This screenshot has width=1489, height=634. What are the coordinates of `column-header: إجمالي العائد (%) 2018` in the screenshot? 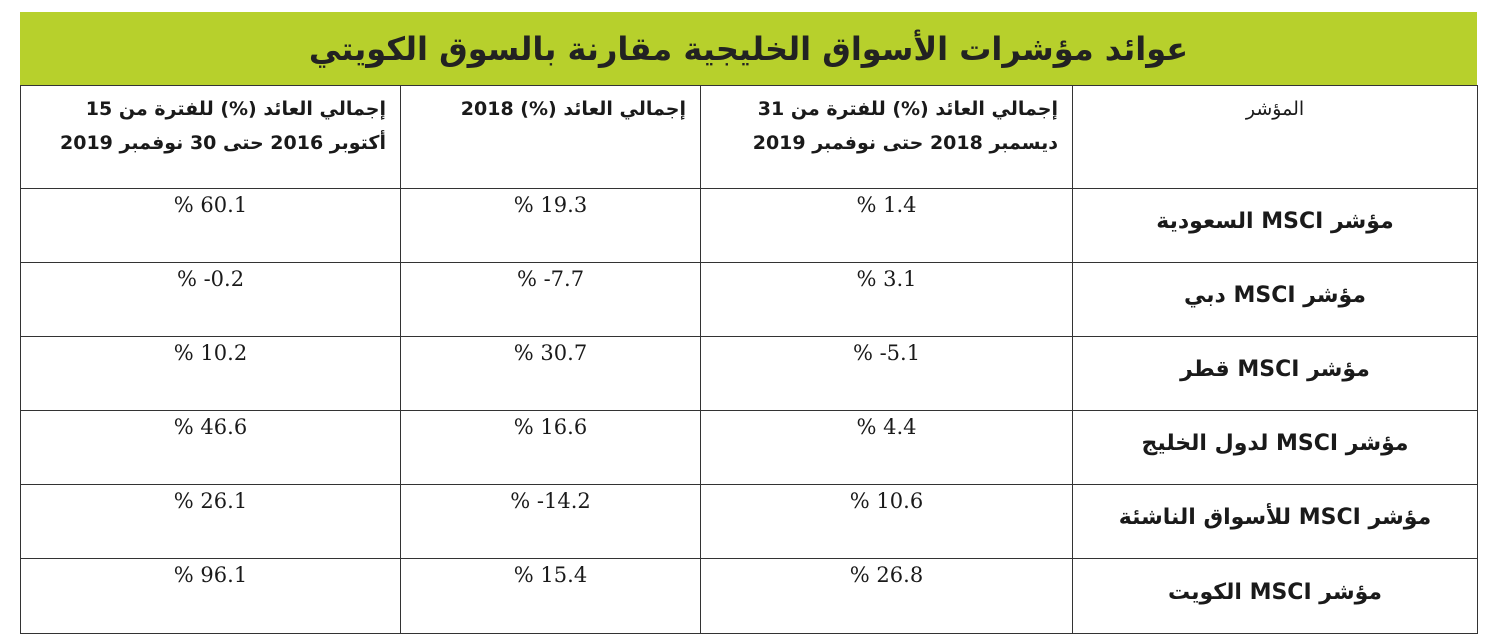 It's located at (550, 137).